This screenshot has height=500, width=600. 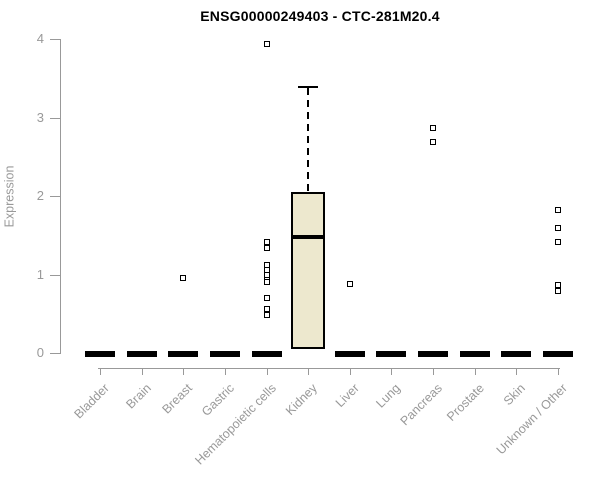 I want to click on whisker-line, so click(x=308, y=140).